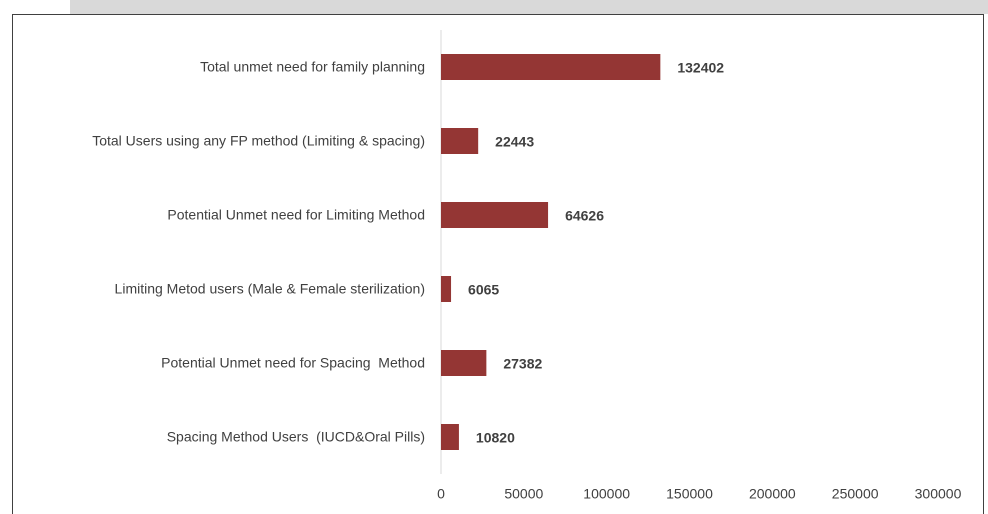 Image resolution: width=988 pixels, height=514 pixels. What do you see at coordinates (514, 142) in the screenshot?
I see `value-label: 22443` at bounding box center [514, 142].